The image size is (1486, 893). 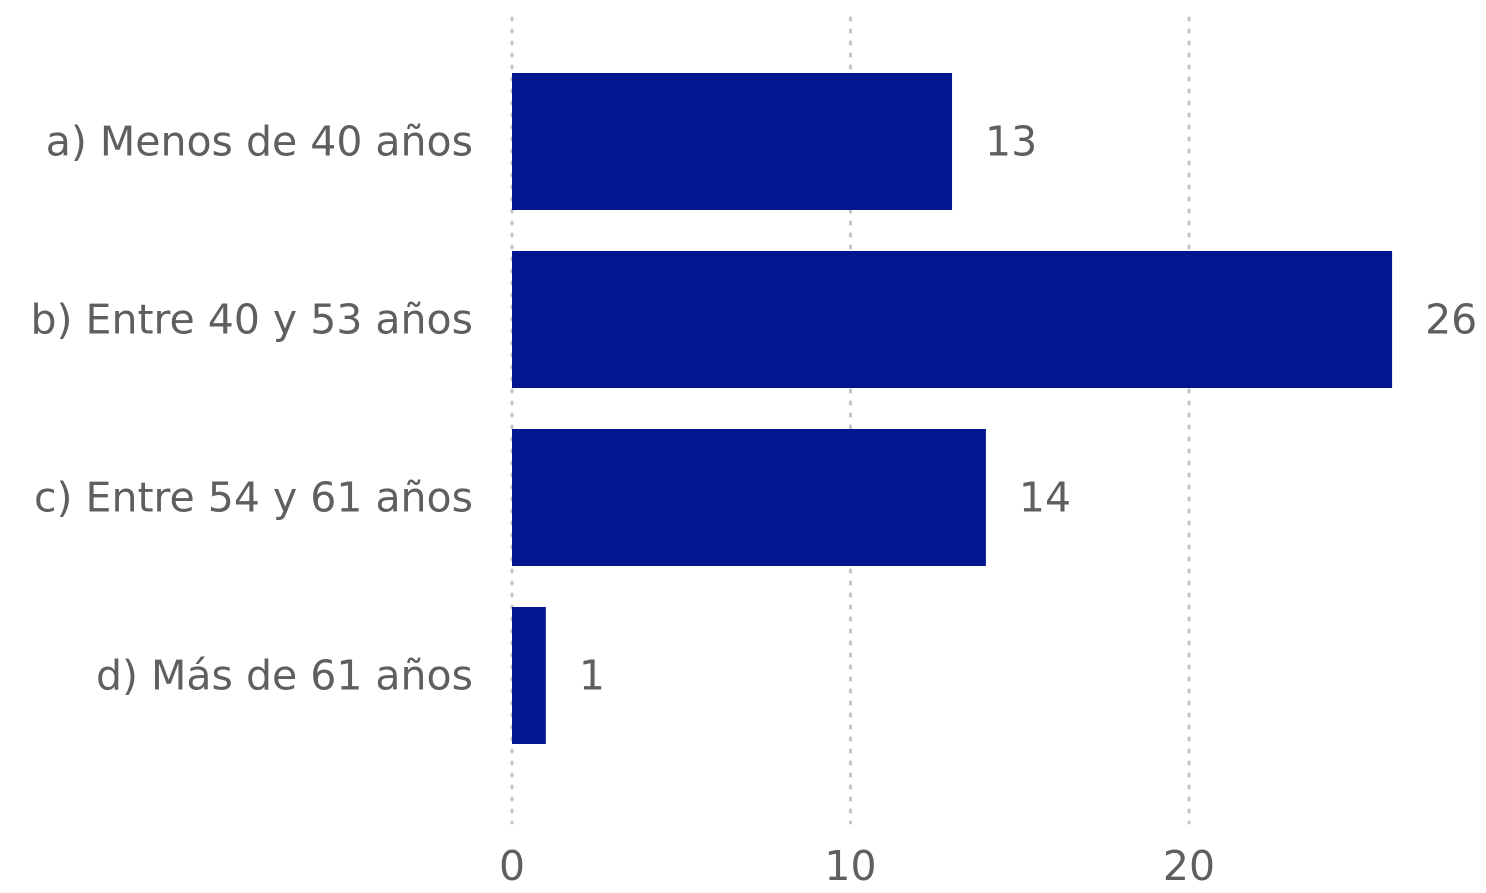 What do you see at coordinates (512, 866) in the screenshot?
I see `x-tick-label-0: 0` at bounding box center [512, 866].